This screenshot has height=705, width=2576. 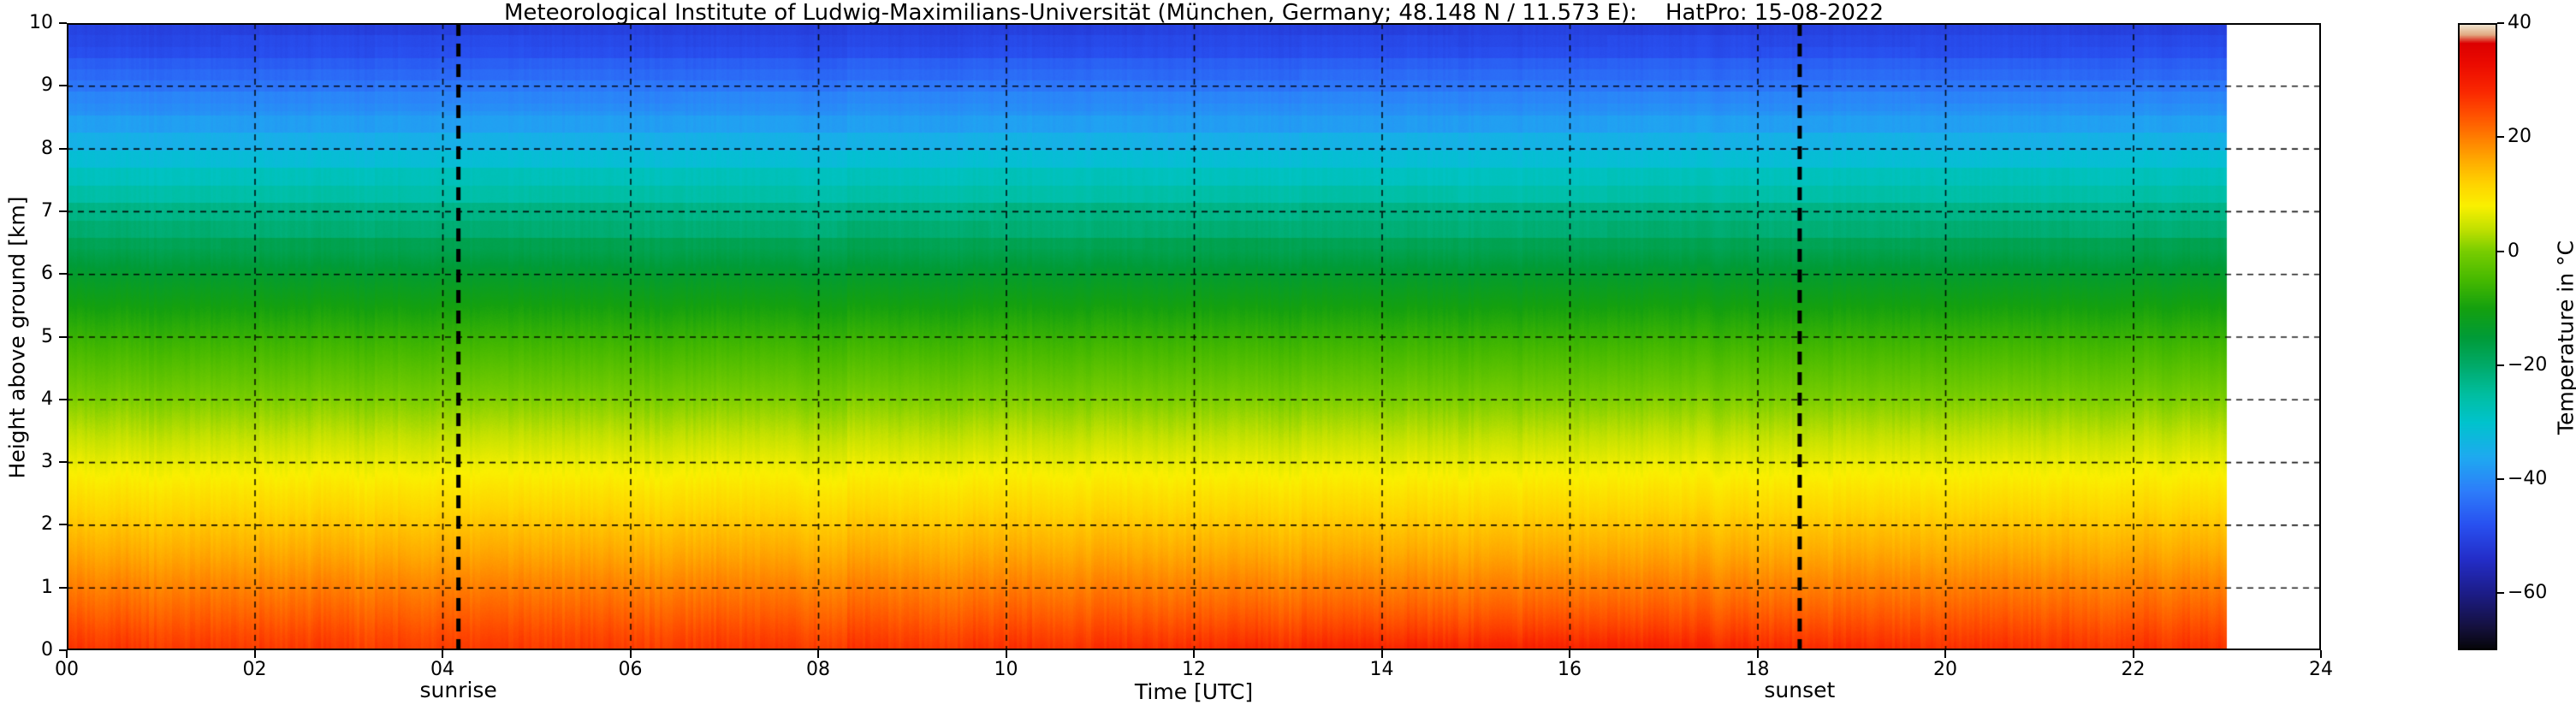 What do you see at coordinates (1381, 669) in the screenshot?
I see `x-tick-label: 14` at bounding box center [1381, 669].